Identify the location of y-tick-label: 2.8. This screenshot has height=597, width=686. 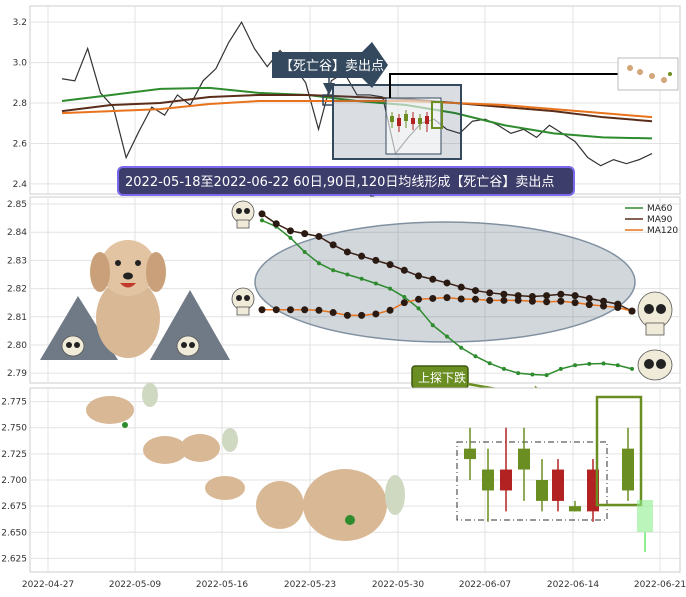
(20, 104).